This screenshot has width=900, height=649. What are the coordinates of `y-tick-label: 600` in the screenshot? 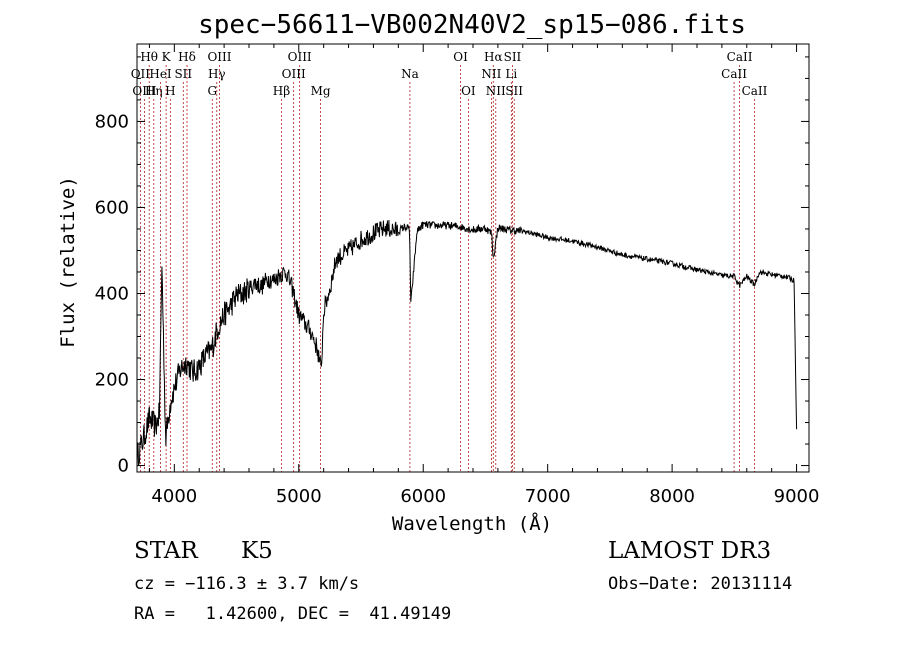 It's located at (112, 207).